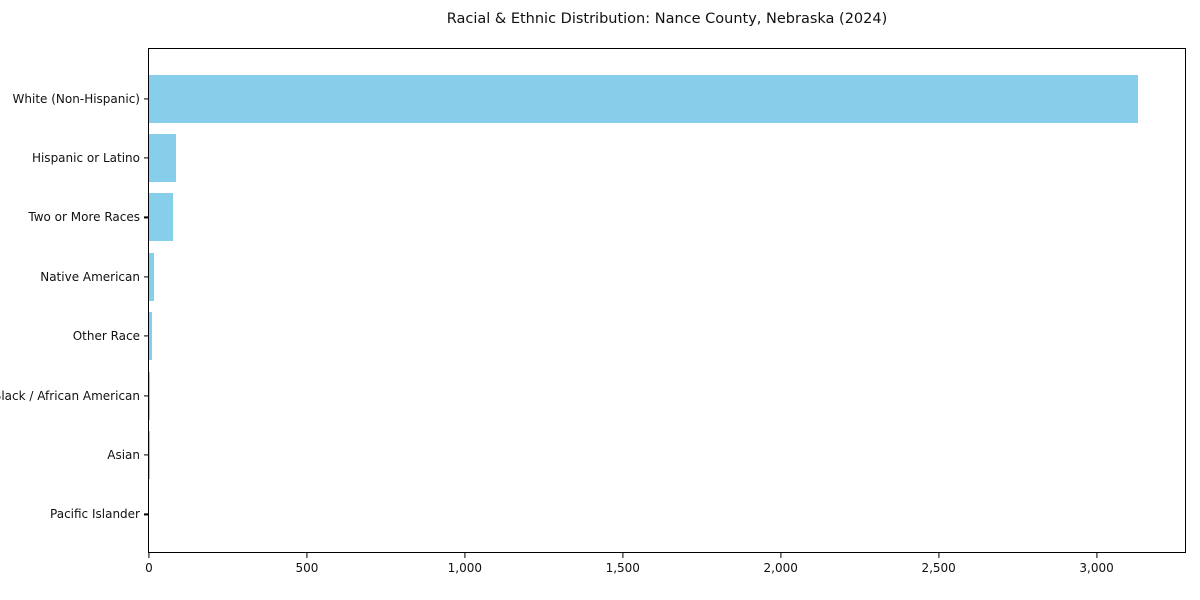 Image resolution: width=1200 pixels, height=600 pixels. What do you see at coordinates (84, 217) in the screenshot?
I see `y-axis-label: Two or More Races` at bounding box center [84, 217].